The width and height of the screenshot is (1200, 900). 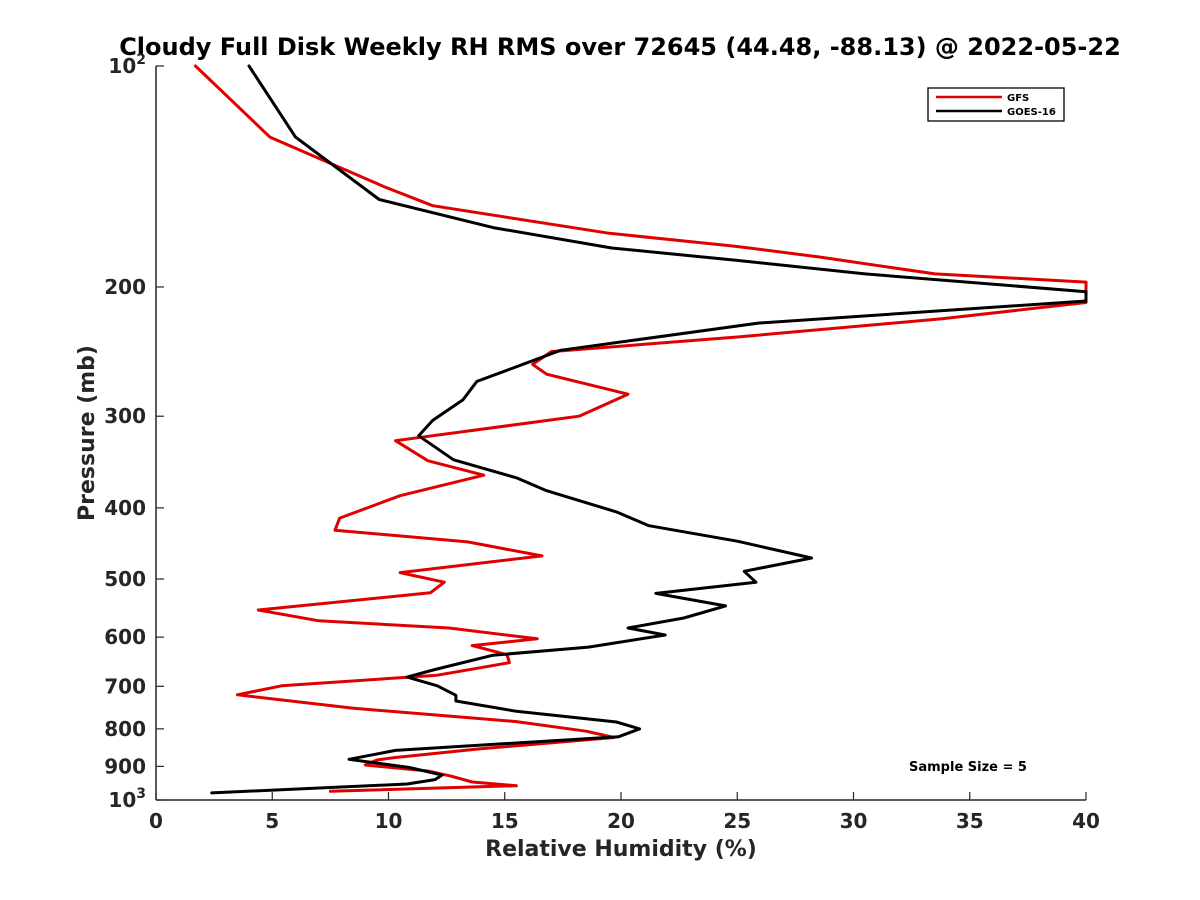 I want to click on sample-size-annotation: Sample Size = 5, so click(x=968, y=767).